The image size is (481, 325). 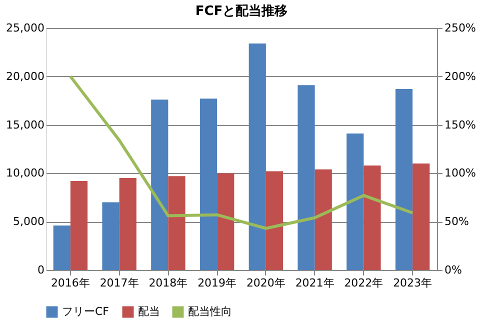 What do you see at coordinates (149, 311) in the screenshot?
I see `legend-label: 配当` at bounding box center [149, 311].